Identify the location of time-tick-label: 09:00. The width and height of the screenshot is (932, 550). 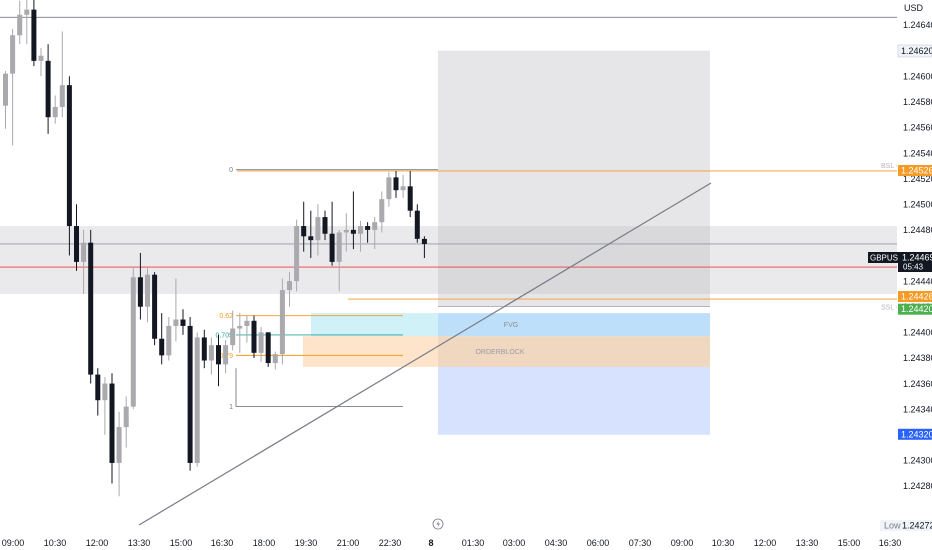
(682, 543).